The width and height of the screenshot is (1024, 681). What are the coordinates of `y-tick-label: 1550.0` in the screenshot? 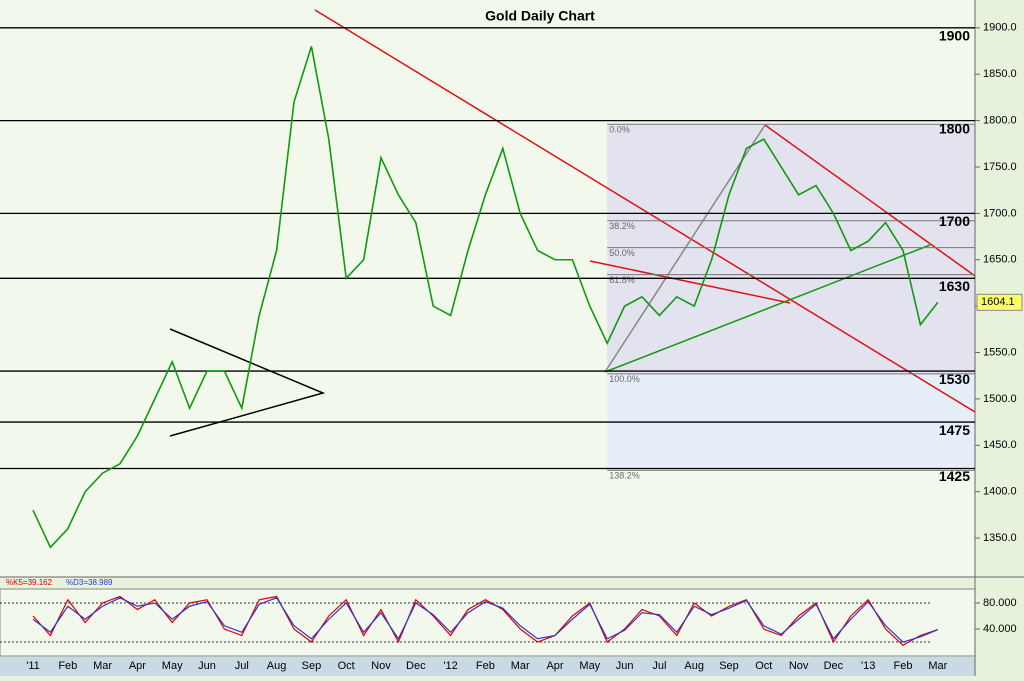 It's located at (1000, 352).